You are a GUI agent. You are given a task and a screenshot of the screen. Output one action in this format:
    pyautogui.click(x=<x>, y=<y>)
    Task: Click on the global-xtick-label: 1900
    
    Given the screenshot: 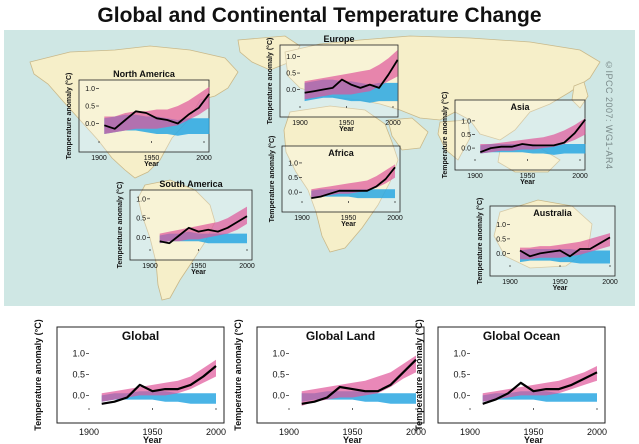 What is the action you would take?
    pyautogui.click(x=89, y=432)
    